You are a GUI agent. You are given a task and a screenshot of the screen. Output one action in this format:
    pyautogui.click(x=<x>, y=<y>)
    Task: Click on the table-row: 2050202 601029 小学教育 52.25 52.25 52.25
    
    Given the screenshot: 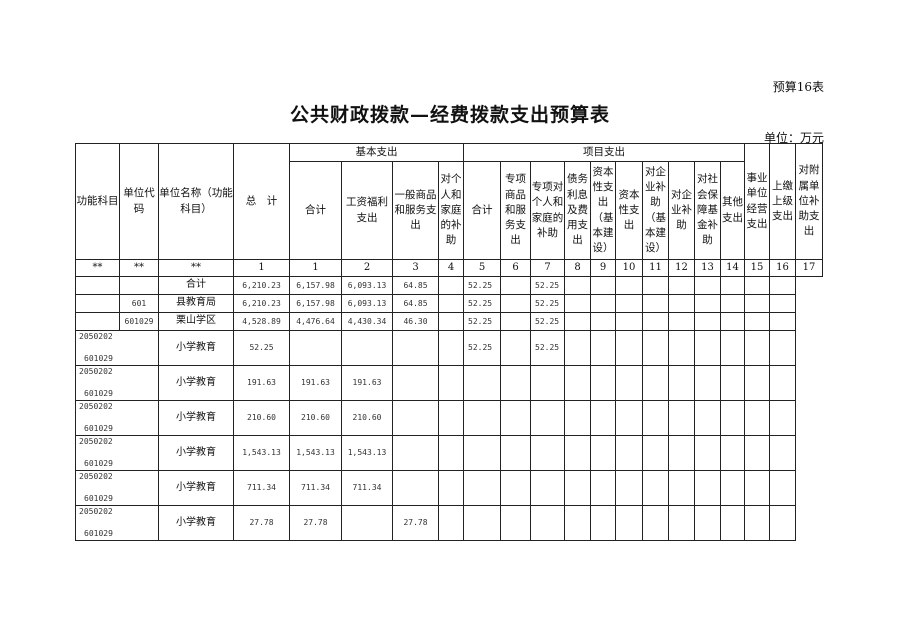 What is the action you would take?
    pyautogui.click(x=449, y=348)
    